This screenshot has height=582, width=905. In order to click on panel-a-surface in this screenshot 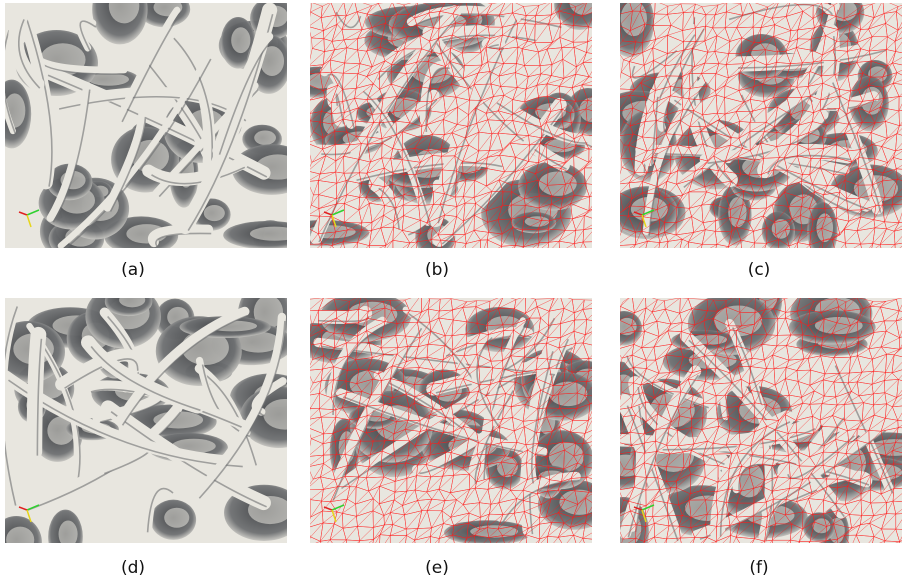, I will do `click(146, 125)`.